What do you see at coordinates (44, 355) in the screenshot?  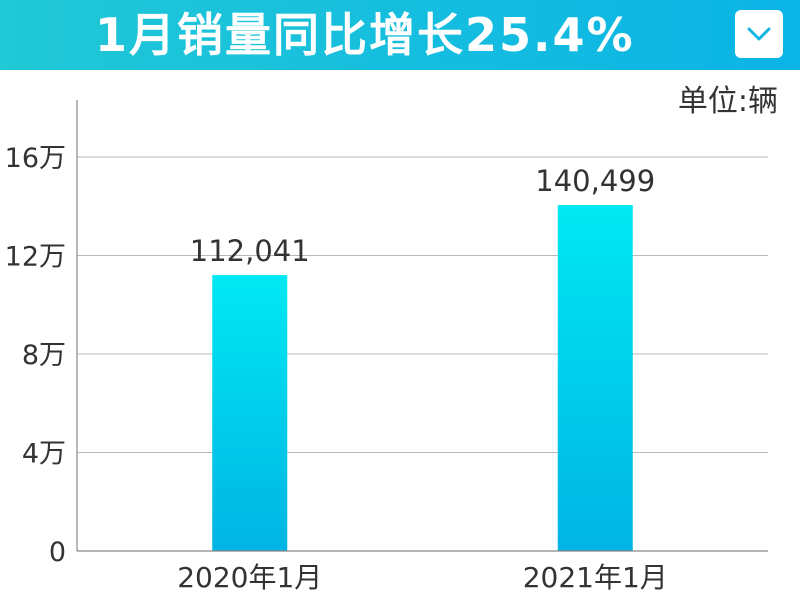 I see `y-tick-label: 8万` at bounding box center [44, 355].